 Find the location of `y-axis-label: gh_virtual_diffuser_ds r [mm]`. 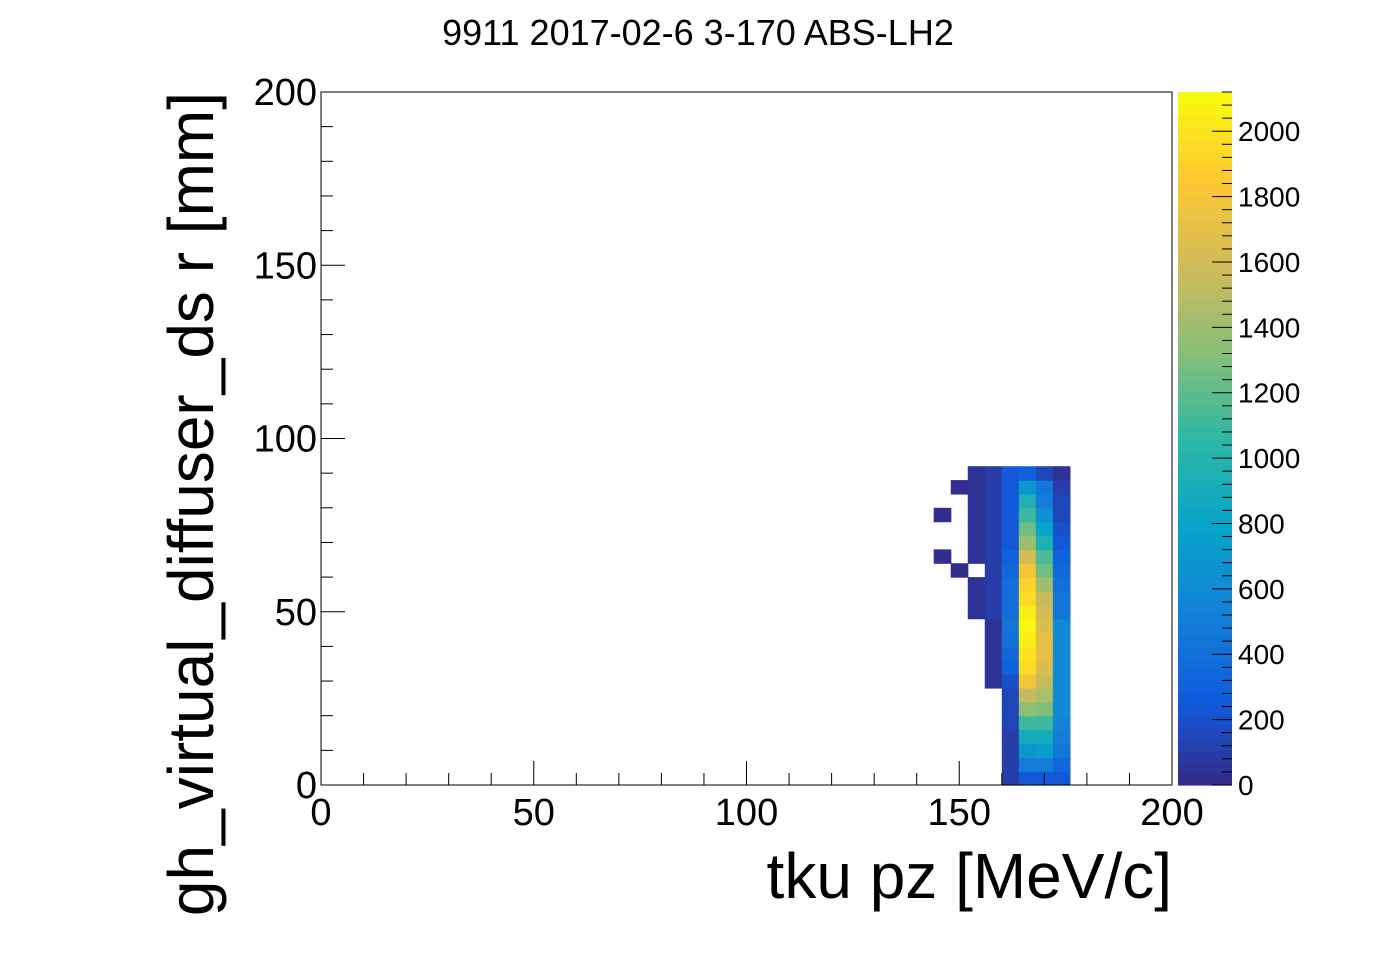

y-axis-label: gh_virtual_diffuser_ds r [mm] is located at coordinates (191, 504).